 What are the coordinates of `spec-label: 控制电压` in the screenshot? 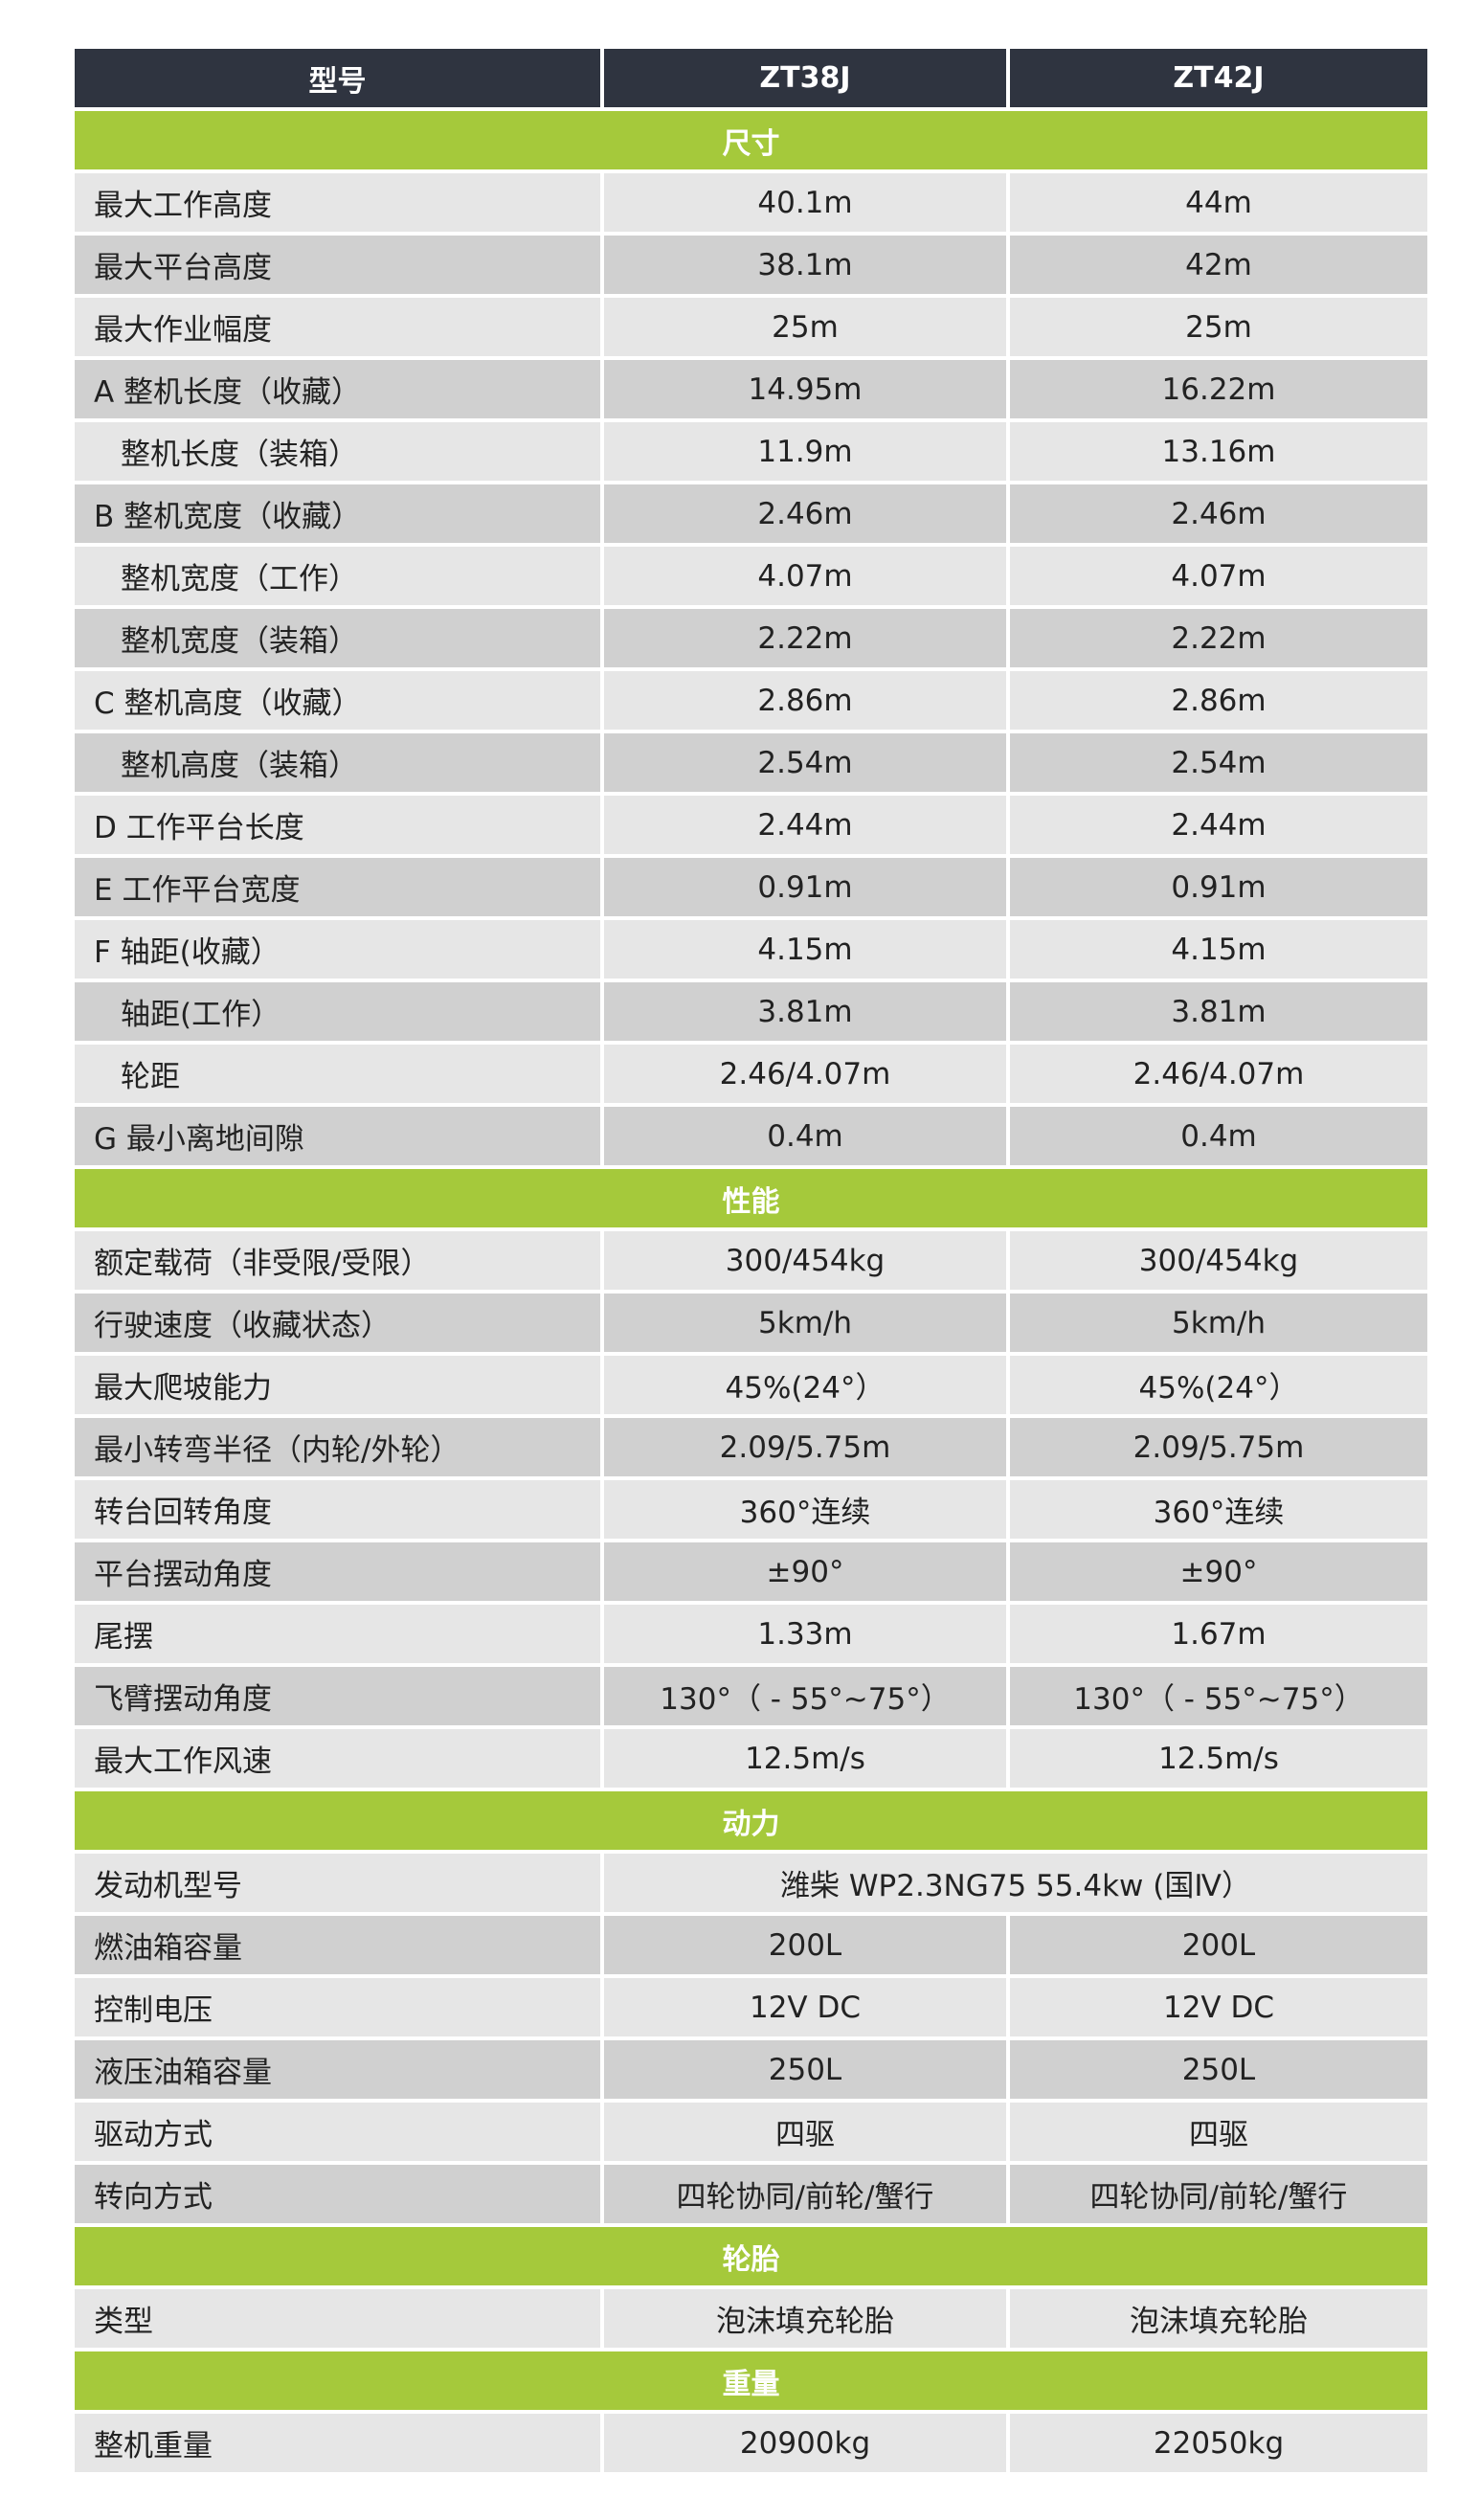 It's located at (338, 2007).